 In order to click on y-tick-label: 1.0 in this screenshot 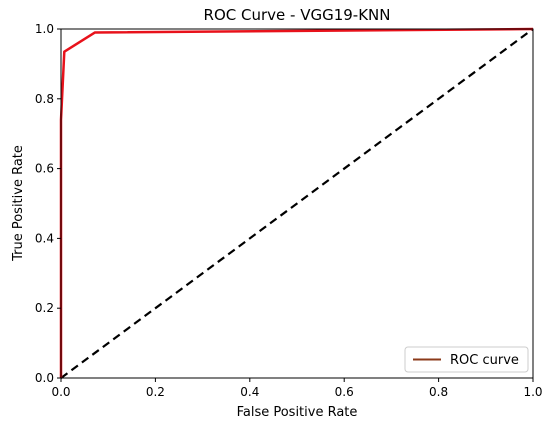, I will do `click(44, 29)`.